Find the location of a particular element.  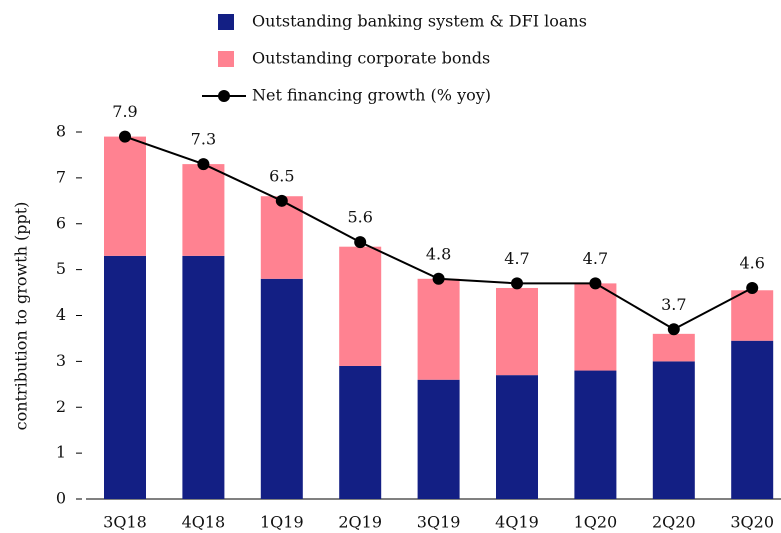

x-tick-label: 3Q19 is located at coordinates (439, 522).